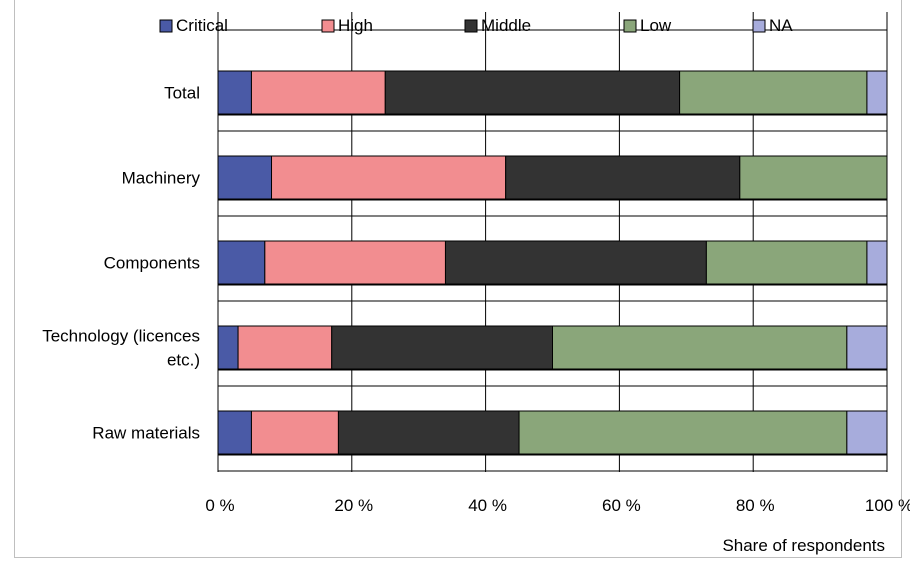  Describe the element at coordinates (887, 505) in the screenshot. I see `x-tick-label: 100 %` at that location.